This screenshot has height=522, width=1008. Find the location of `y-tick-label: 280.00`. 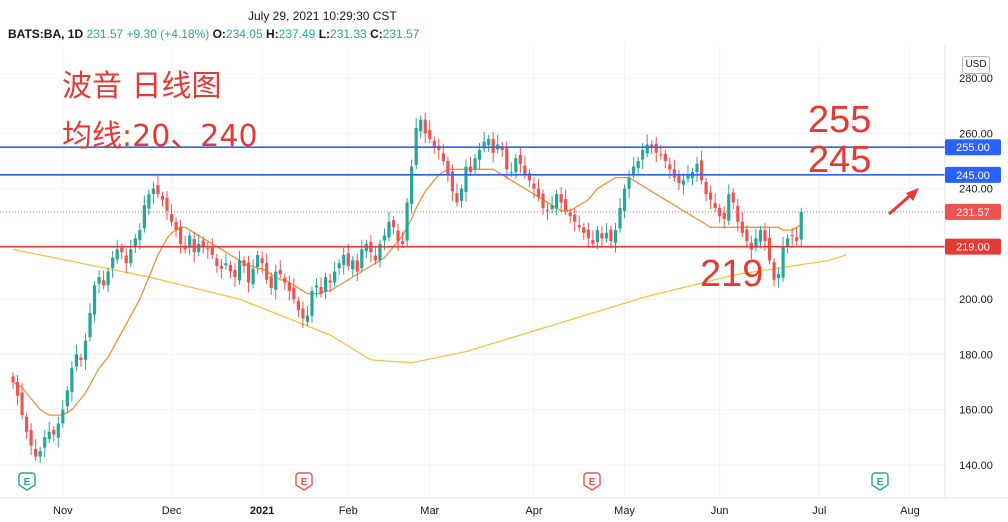

y-tick-label: 280.00 is located at coordinates (976, 79).